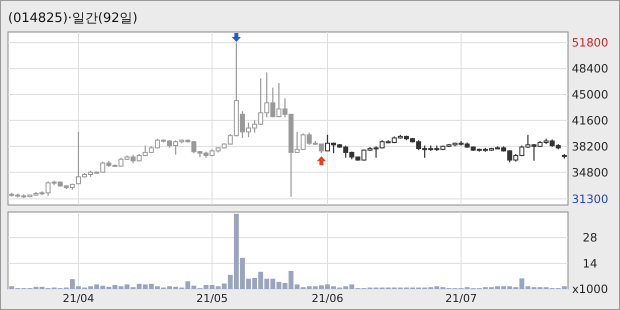  Describe the element at coordinates (590, 237) in the screenshot. I see `y-tick-label: 28` at that location.